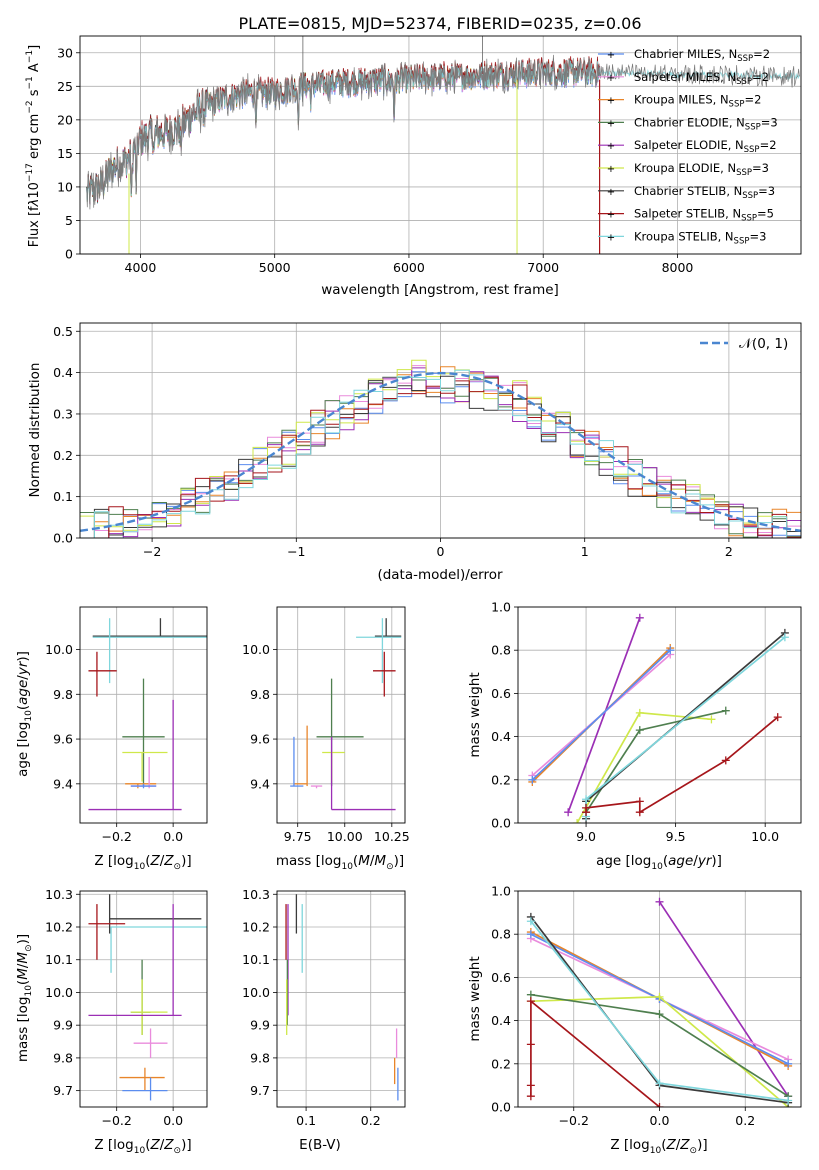 Image resolution: width=819 pixels, height=1170 pixels. I want to click on weight-age-frame, so click(659, 715).